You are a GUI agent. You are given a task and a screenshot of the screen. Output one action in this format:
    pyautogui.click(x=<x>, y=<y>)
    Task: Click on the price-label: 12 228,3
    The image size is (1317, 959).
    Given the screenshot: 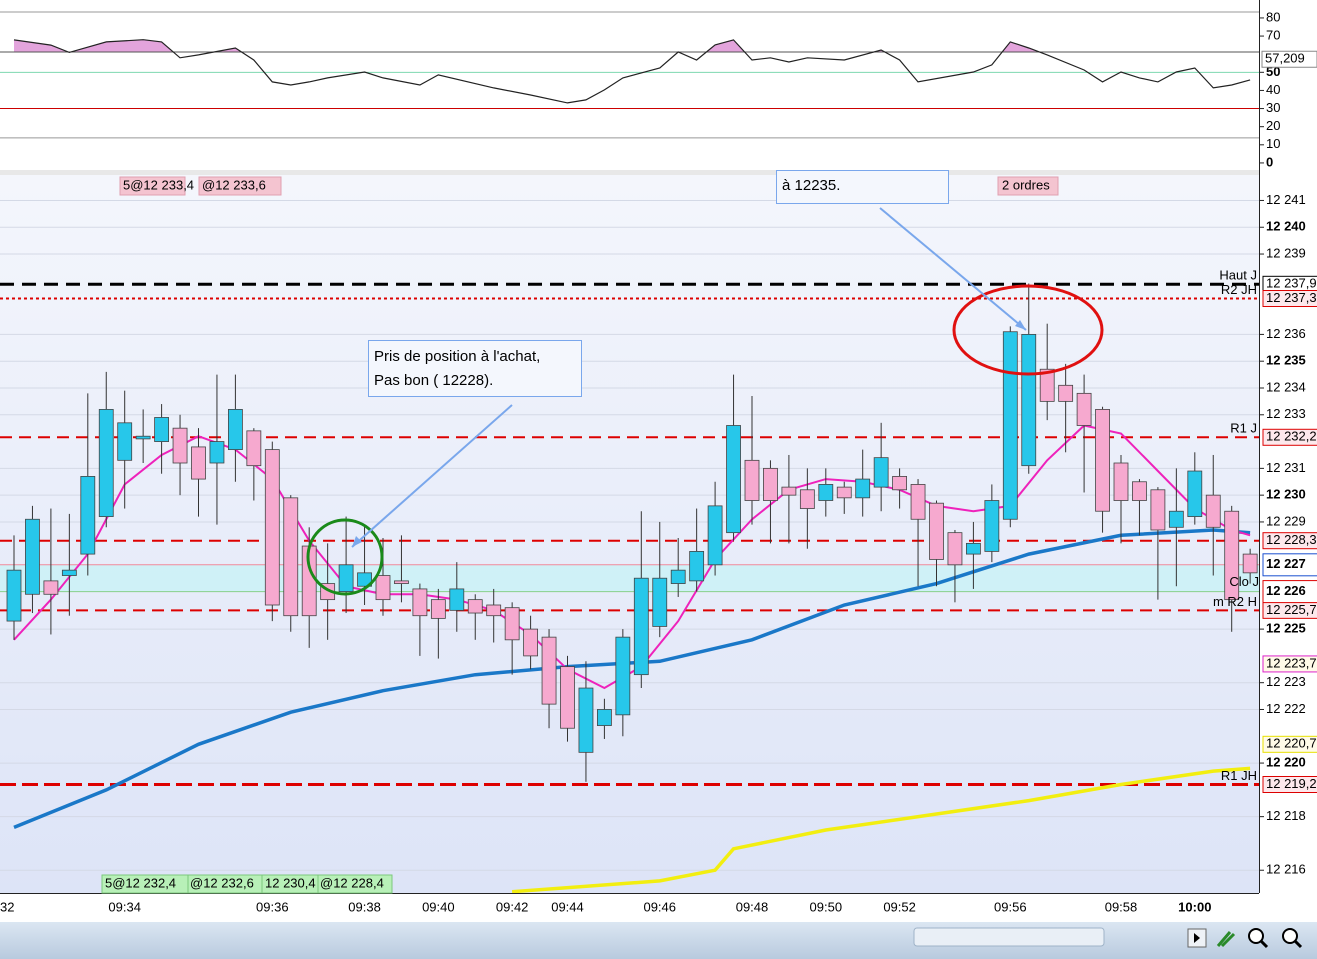 What is the action you would take?
    pyautogui.click(x=1291, y=539)
    